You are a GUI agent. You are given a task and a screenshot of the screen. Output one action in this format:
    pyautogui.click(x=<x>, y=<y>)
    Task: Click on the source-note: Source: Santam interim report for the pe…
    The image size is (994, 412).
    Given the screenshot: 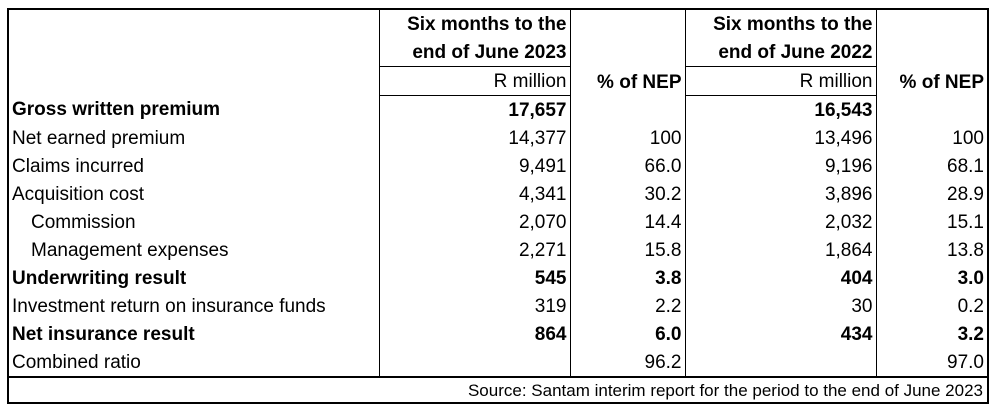 What is the action you would take?
    pyautogui.click(x=498, y=389)
    